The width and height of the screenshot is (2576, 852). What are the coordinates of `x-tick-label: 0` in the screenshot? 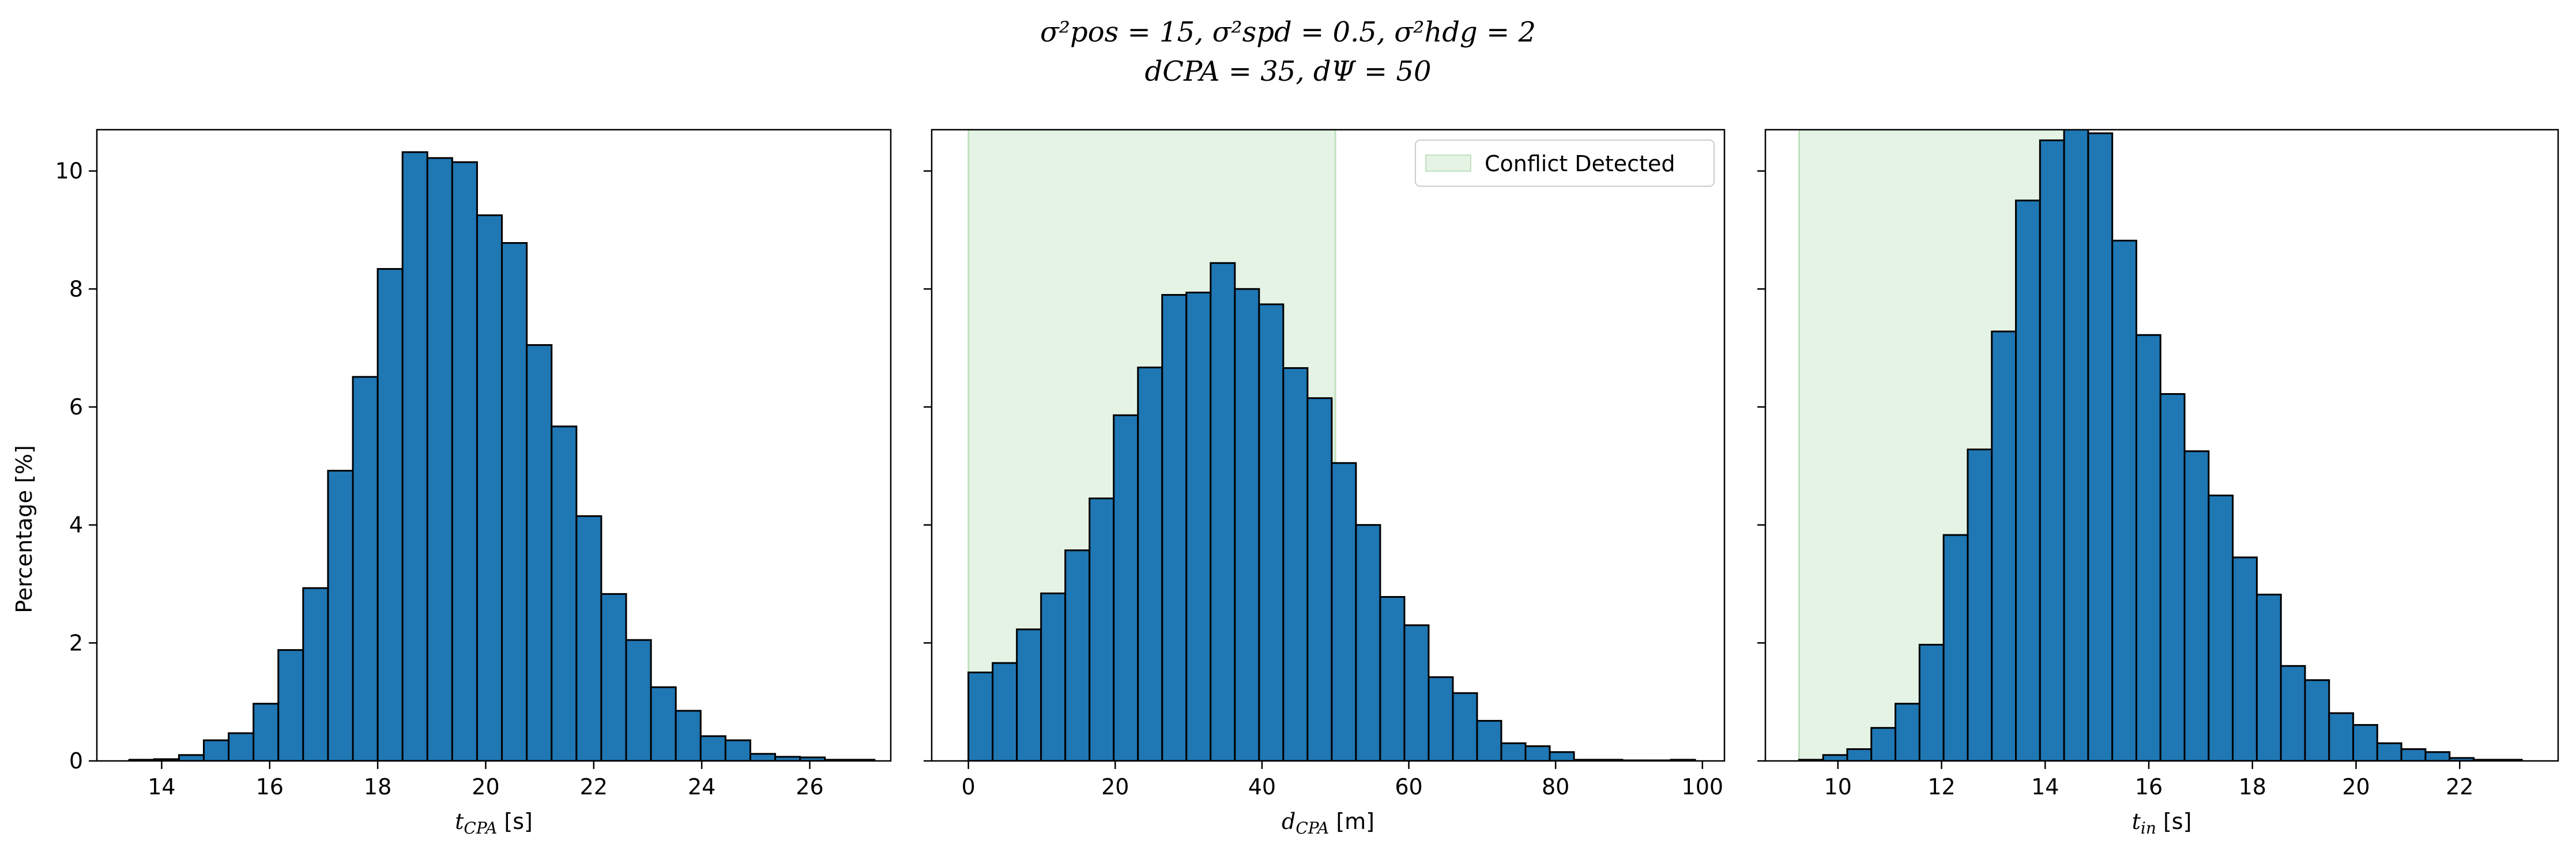 It's located at (969, 787).